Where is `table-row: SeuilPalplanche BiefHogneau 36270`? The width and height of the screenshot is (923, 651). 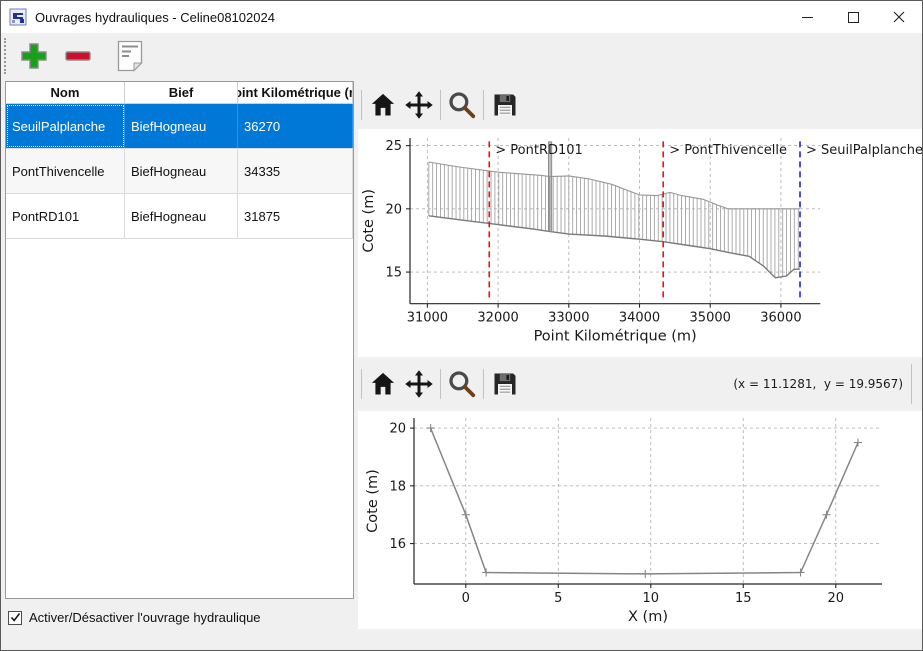 table-row: SeuilPalplanche BiefHogneau 36270 is located at coordinates (179, 126).